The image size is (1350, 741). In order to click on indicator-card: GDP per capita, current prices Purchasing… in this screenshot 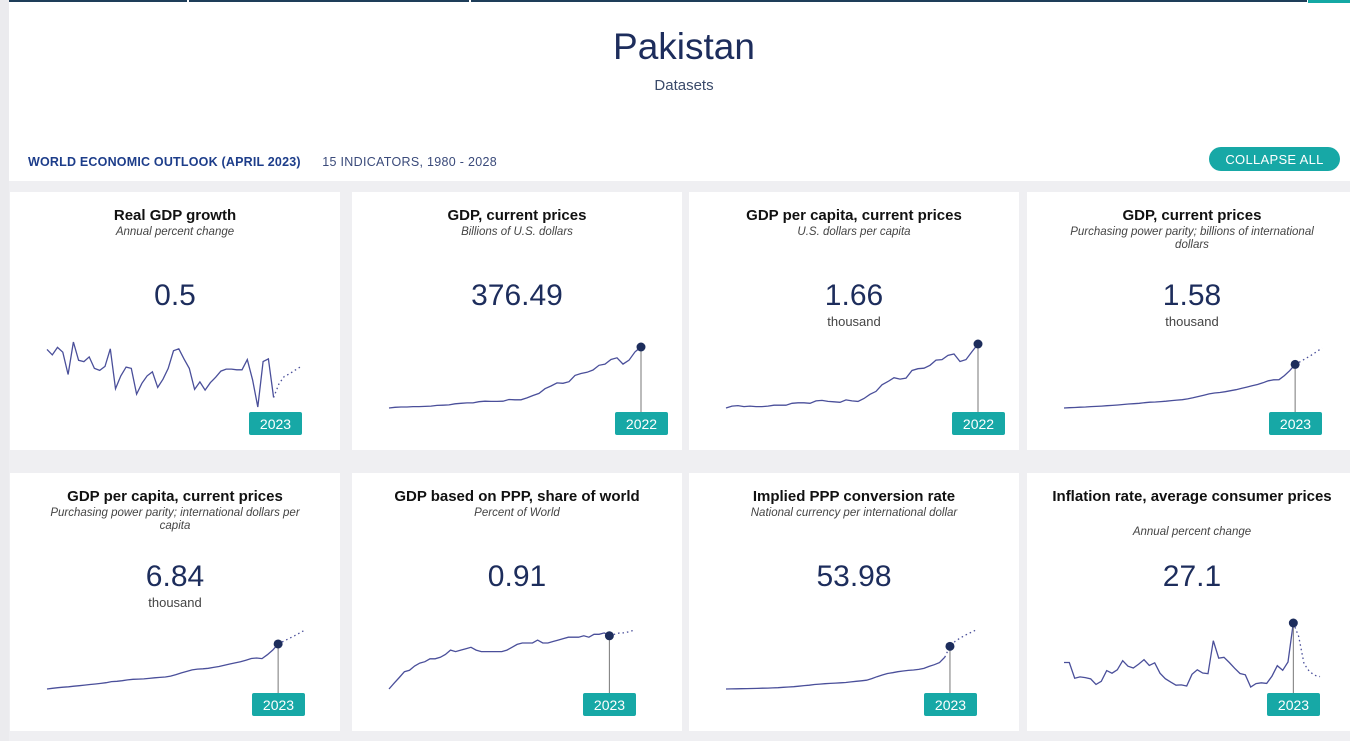, I will do `click(175, 602)`.